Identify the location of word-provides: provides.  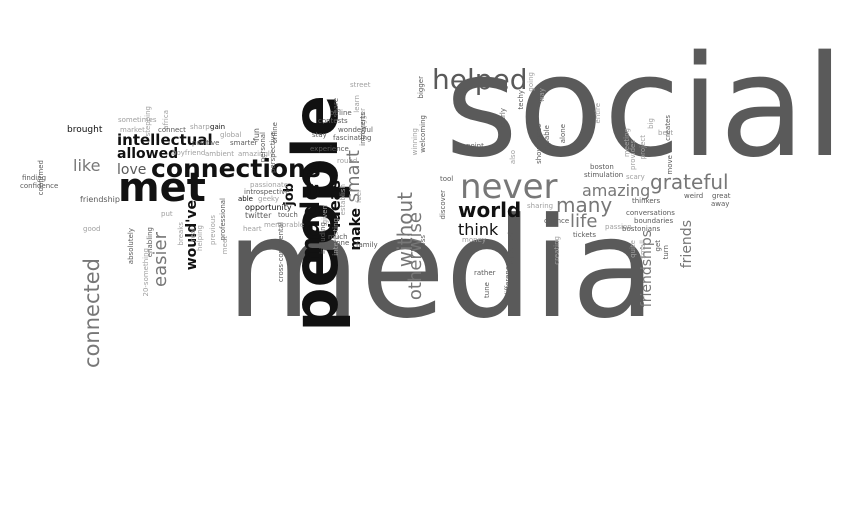
(633, 155).